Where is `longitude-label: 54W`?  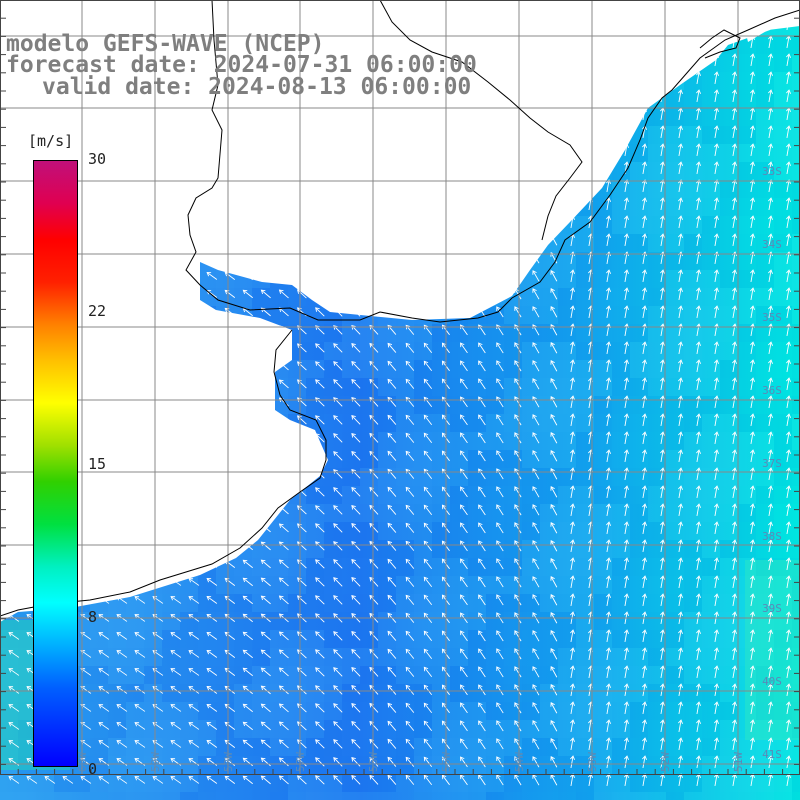
longitude-label: 54W is located at coordinates (519, 762).